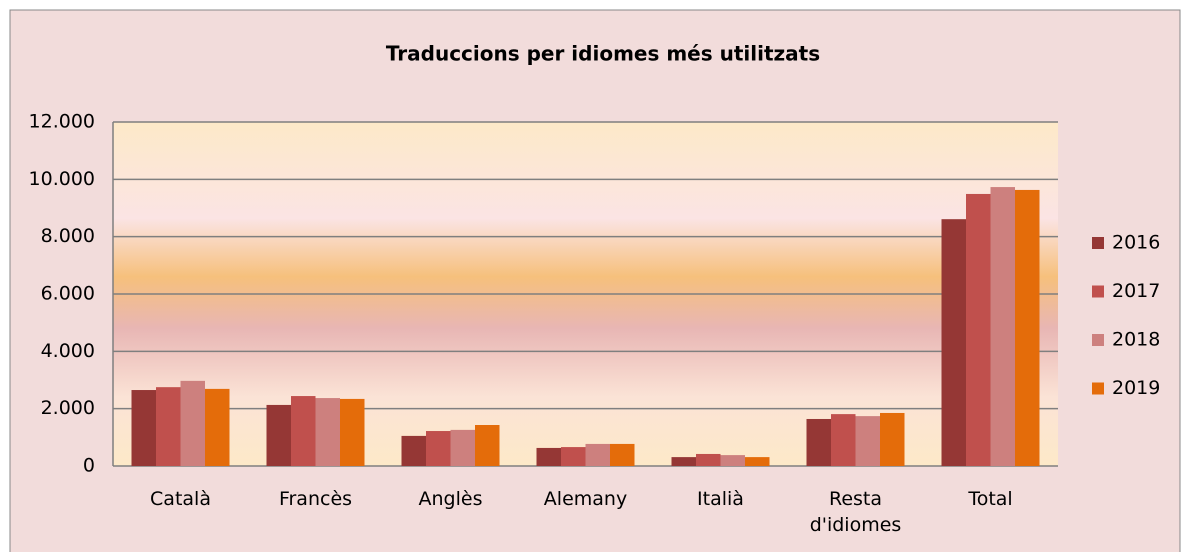 This screenshot has width=1182, height=552. Describe the element at coordinates (68, 351) in the screenshot. I see `y-tick-label: 4.000` at that location.